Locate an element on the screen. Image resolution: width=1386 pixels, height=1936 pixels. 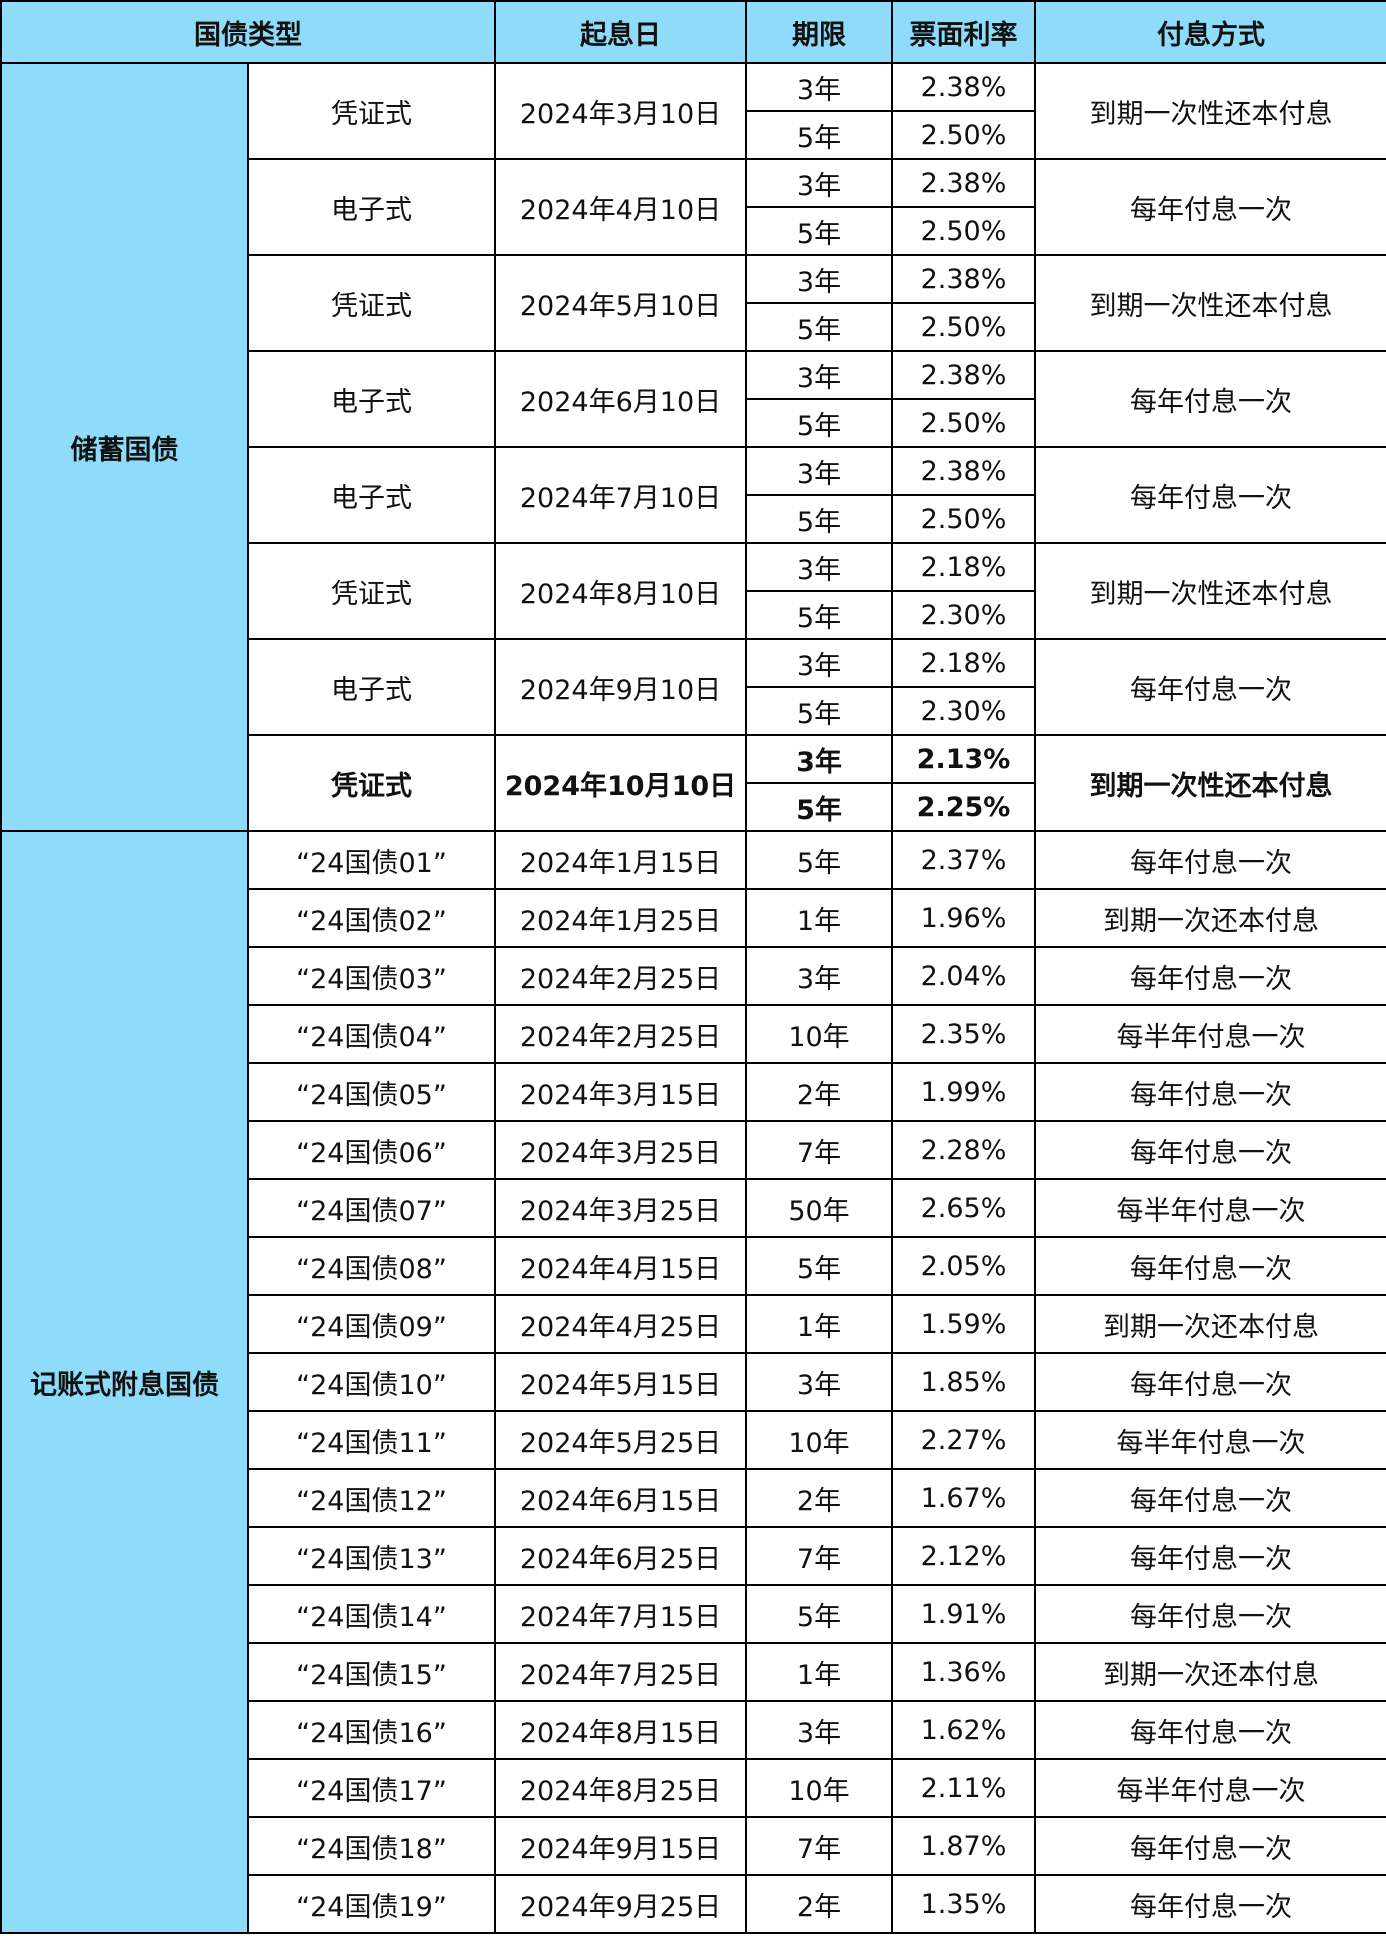
start-date: 2024年6月25日 is located at coordinates (620, 1556).